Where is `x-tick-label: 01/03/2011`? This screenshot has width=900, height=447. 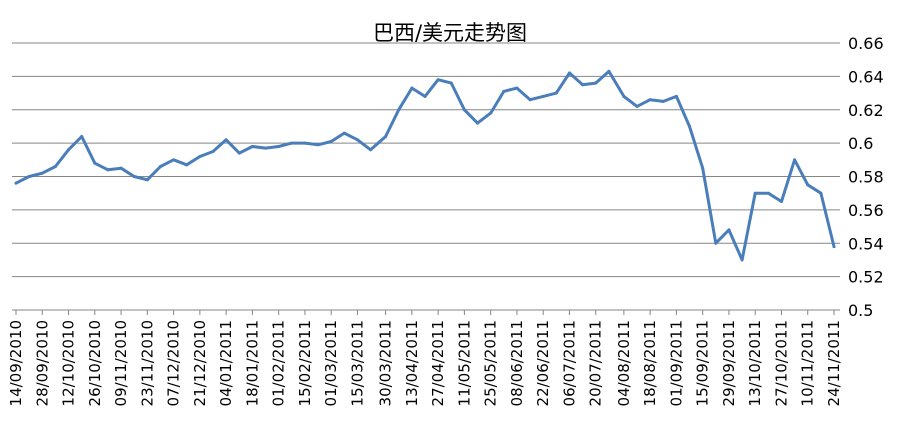
x-tick-label: 01/03/2011 is located at coordinates (331, 363).